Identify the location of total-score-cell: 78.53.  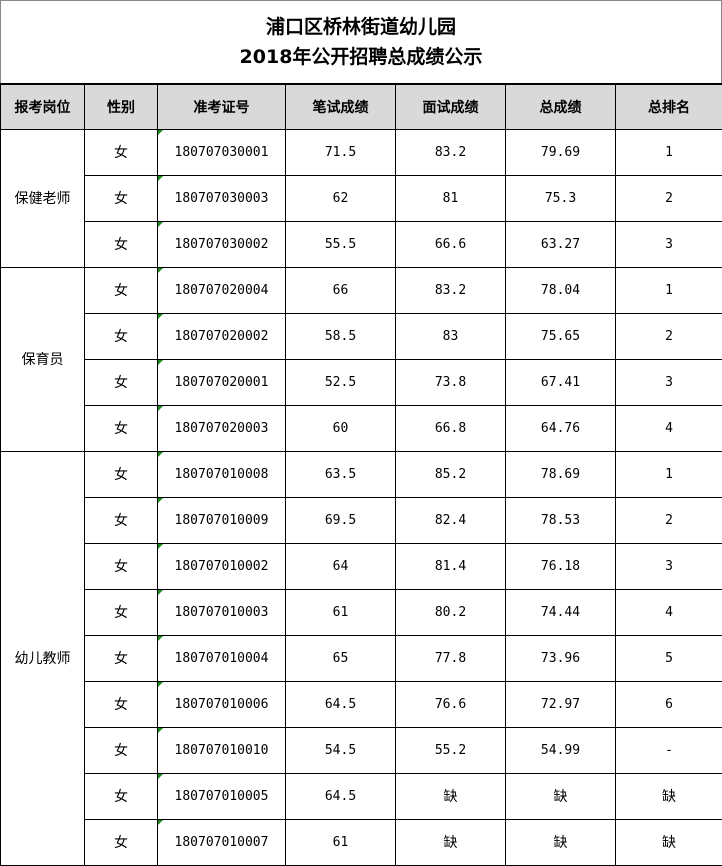
(561, 520).